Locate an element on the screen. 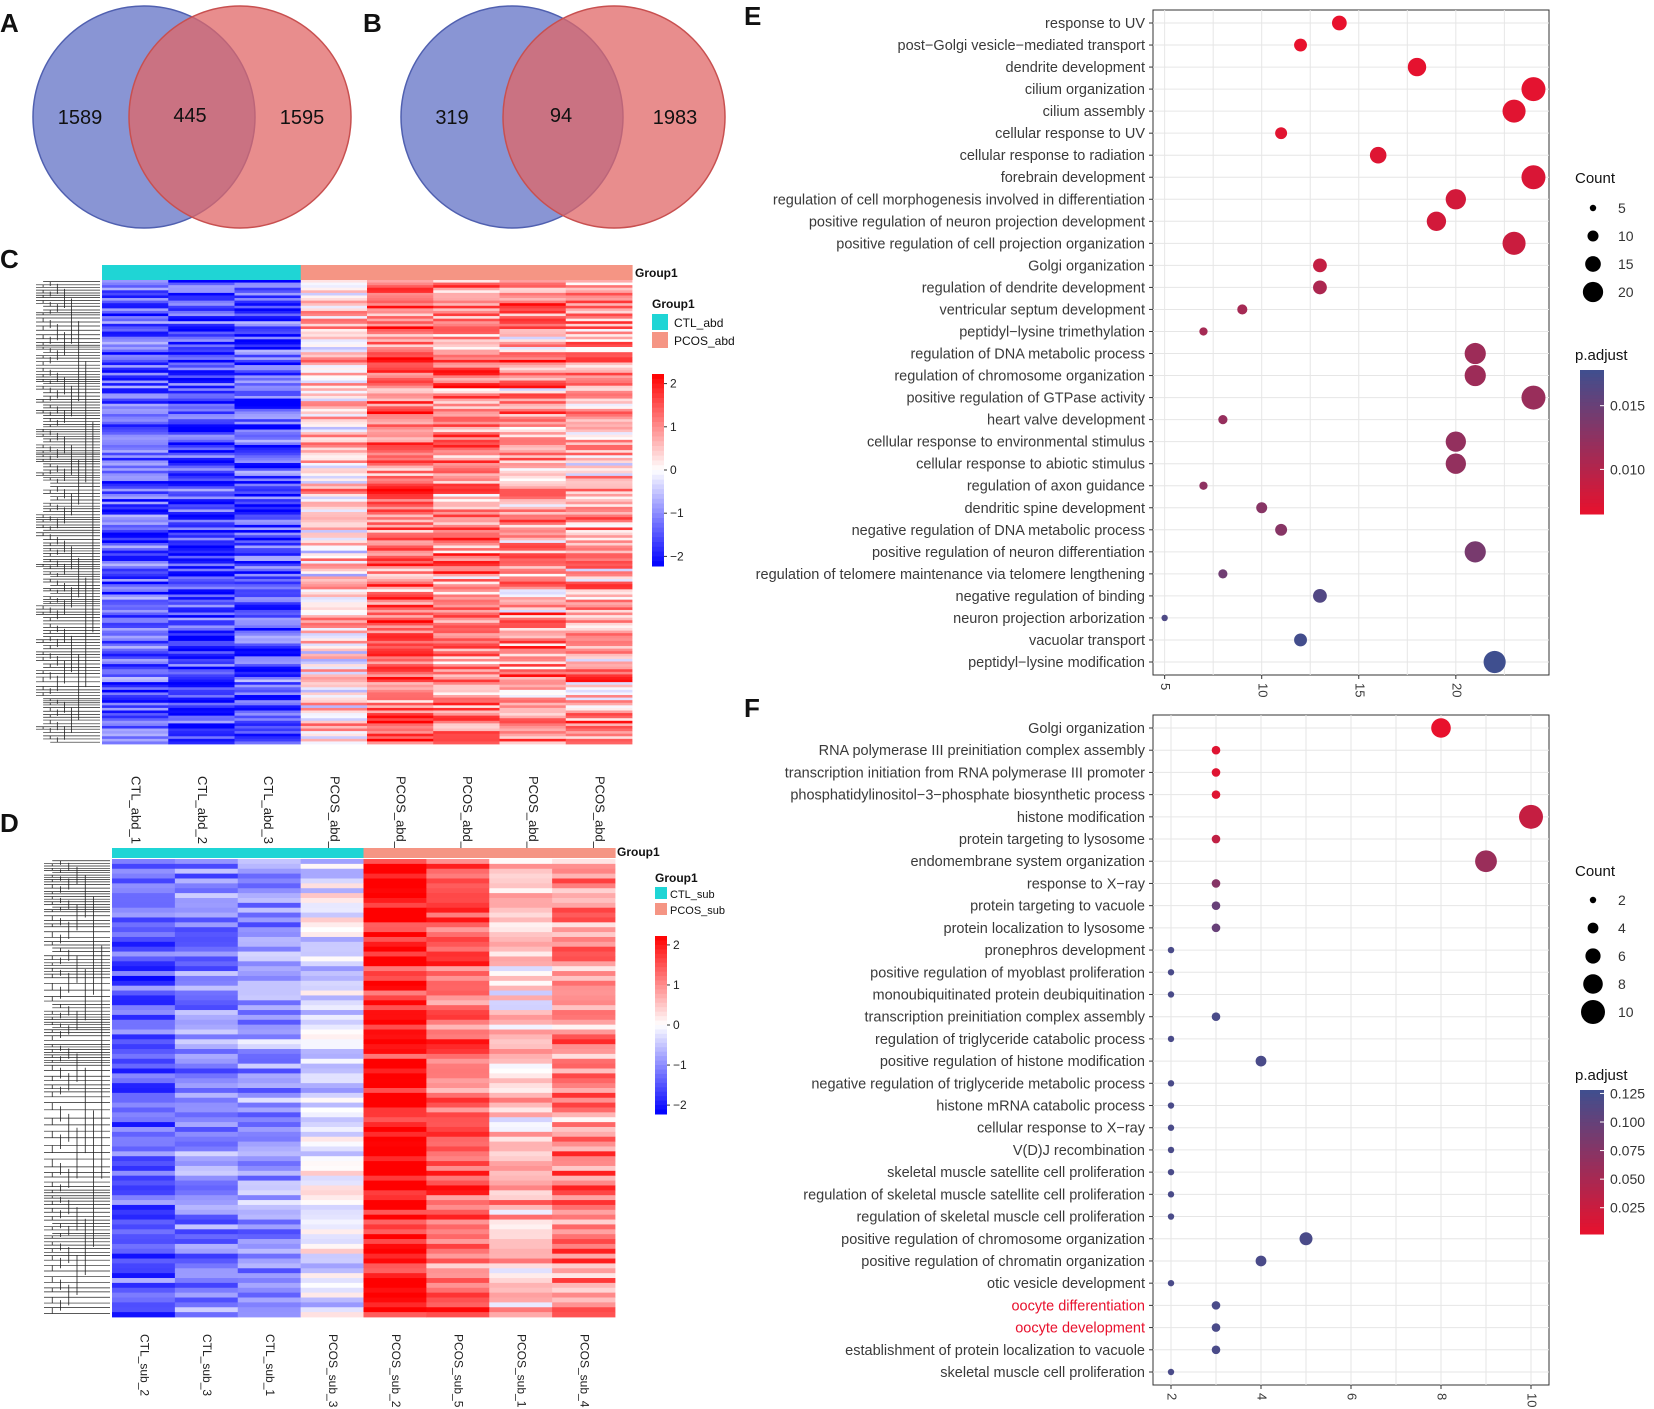 The image size is (1654, 1409). heatmap-c-cells is located at coordinates (367, 512).